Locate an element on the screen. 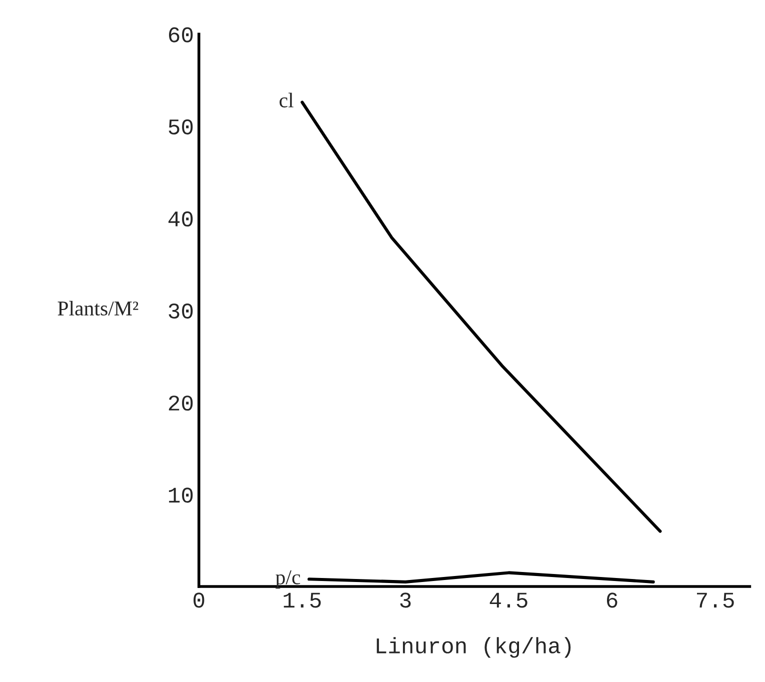 The image size is (765, 682). series-label: p/c is located at coordinates (288, 579).